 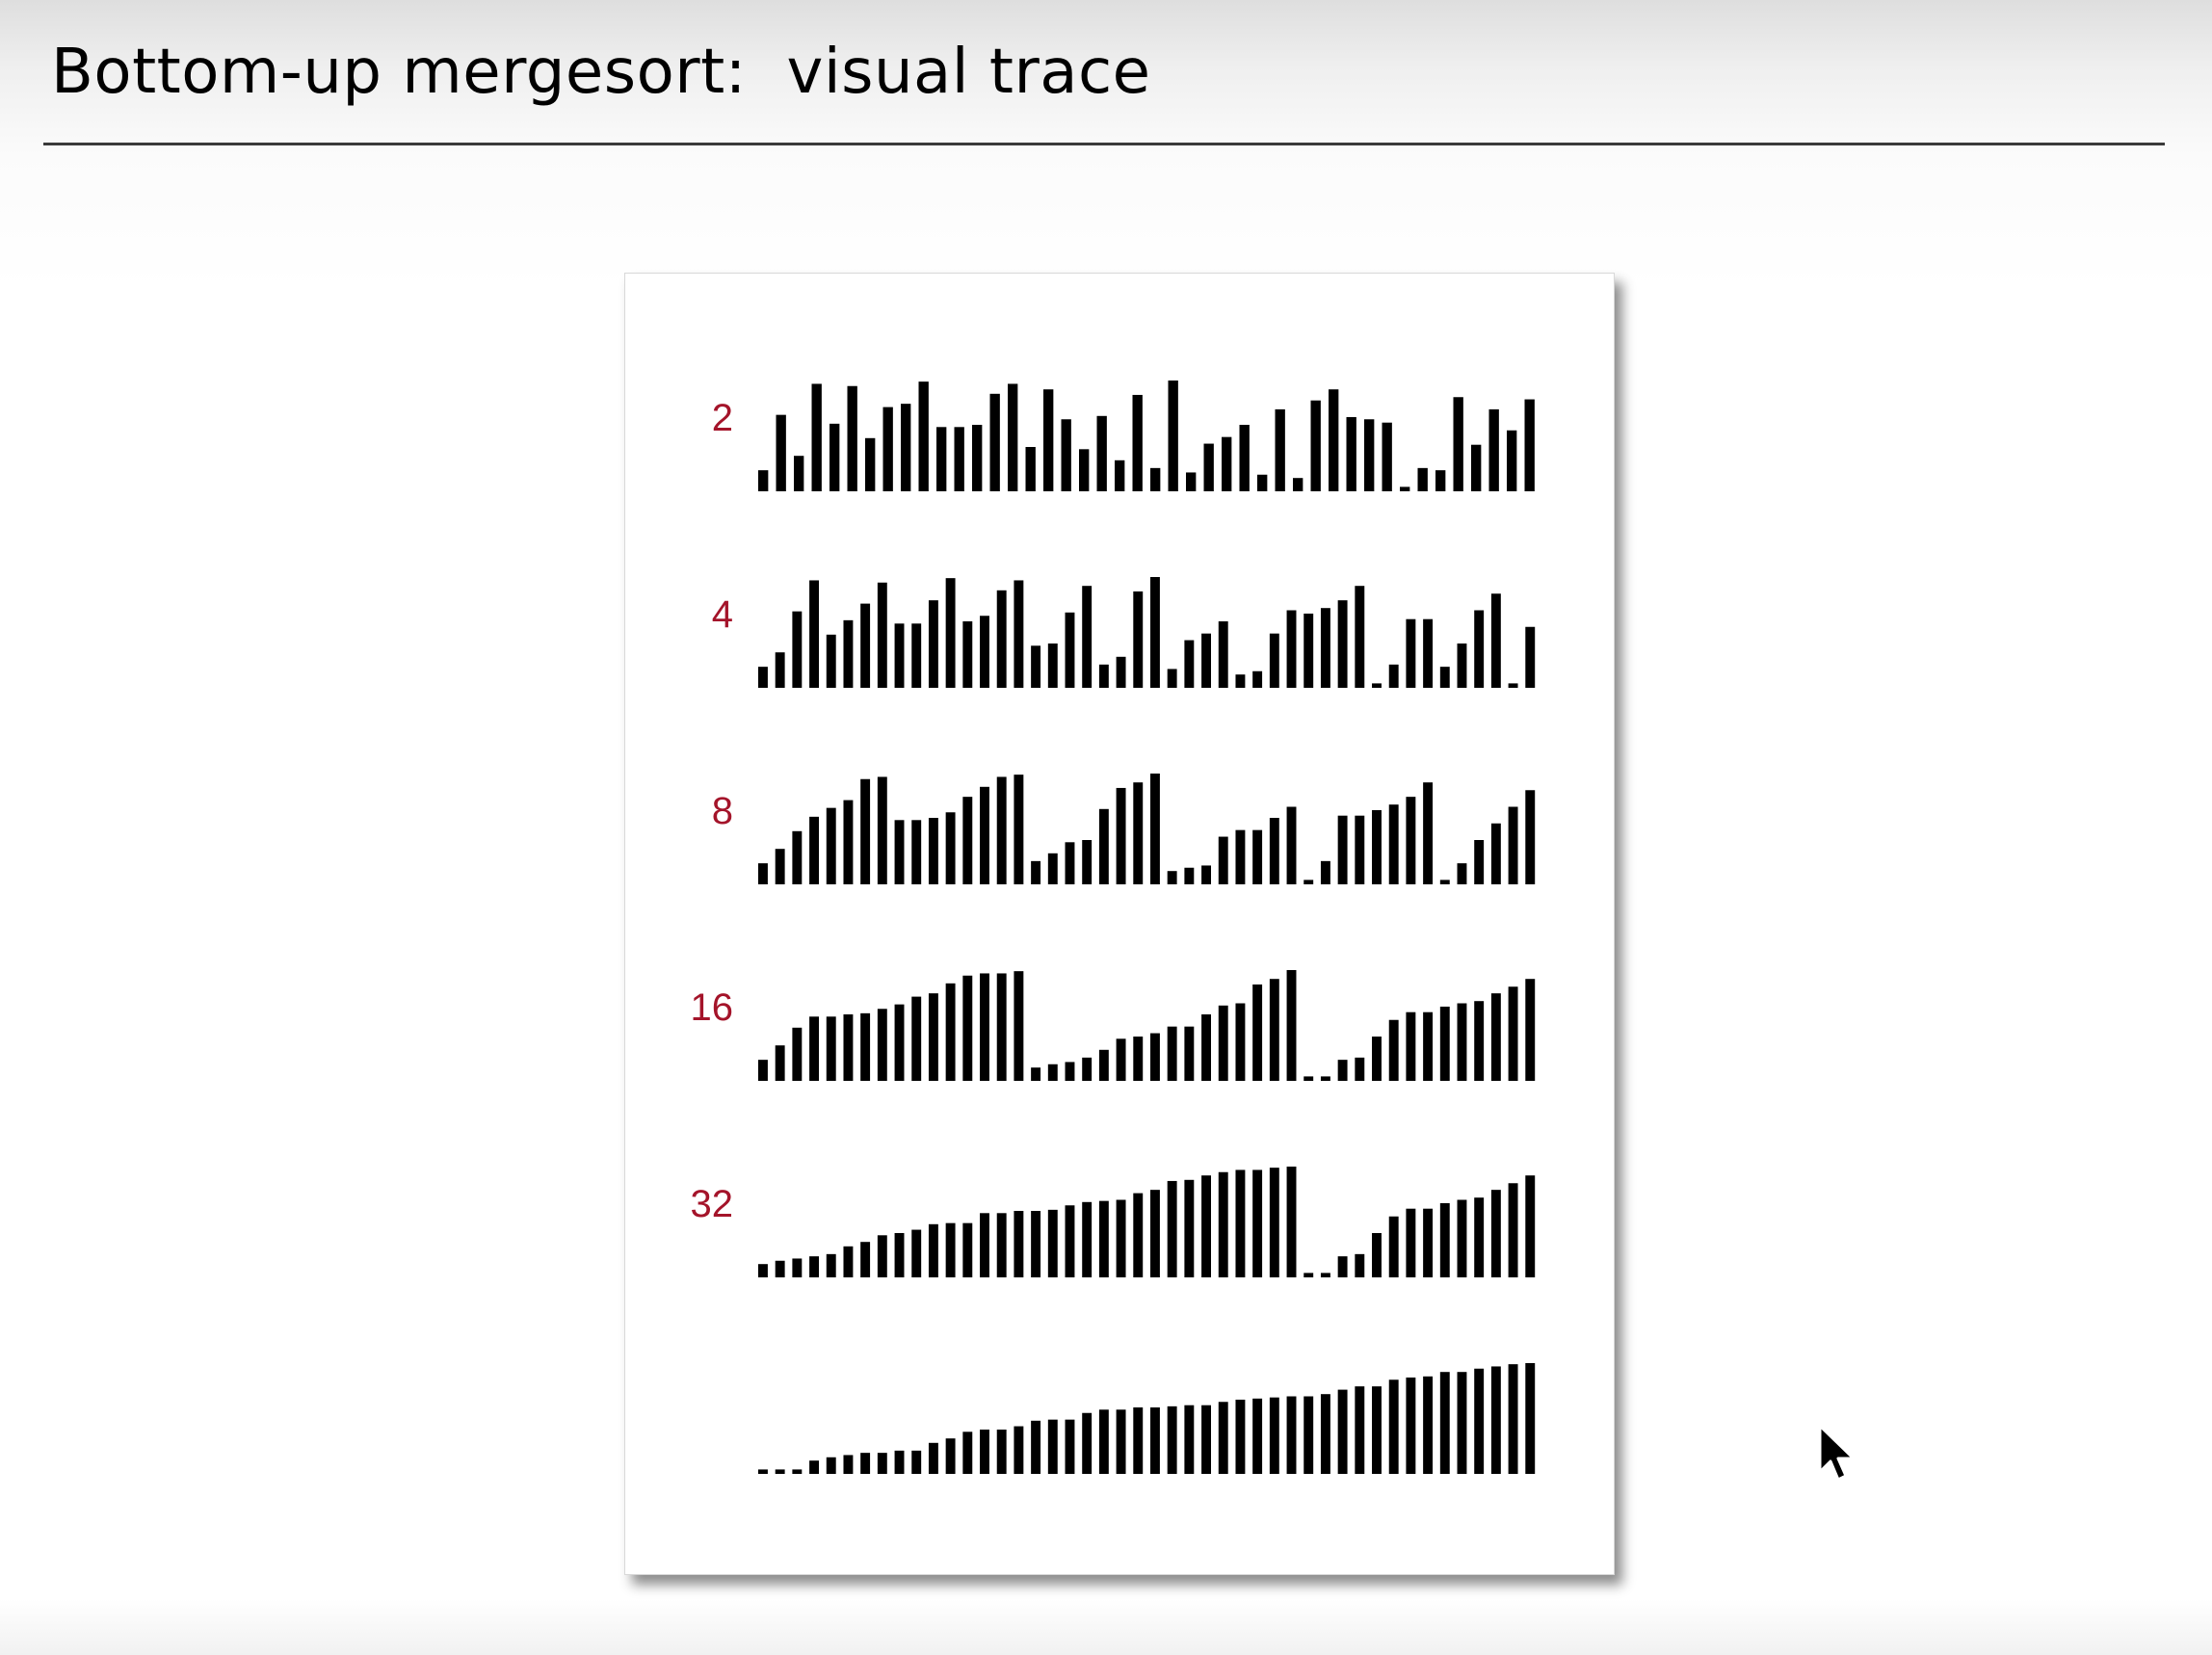 What do you see at coordinates (1124, 829) in the screenshot?
I see `trace-row: 8` at bounding box center [1124, 829].